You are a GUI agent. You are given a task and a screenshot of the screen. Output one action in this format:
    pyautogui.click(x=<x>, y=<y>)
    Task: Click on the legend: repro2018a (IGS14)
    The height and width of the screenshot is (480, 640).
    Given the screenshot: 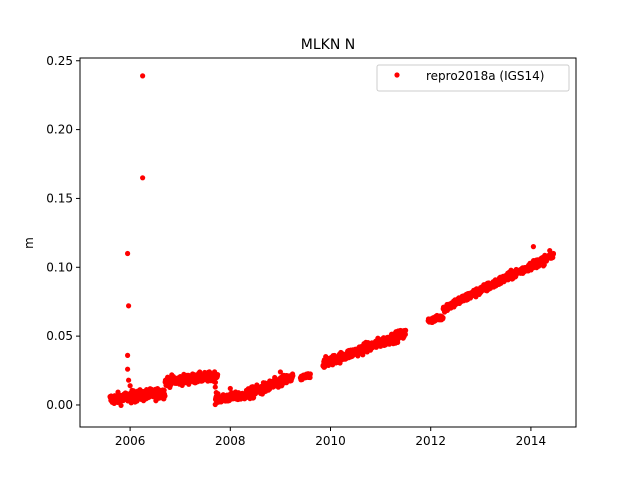 What is the action you would take?
    pyautogui.click(x=473, y=78)
    